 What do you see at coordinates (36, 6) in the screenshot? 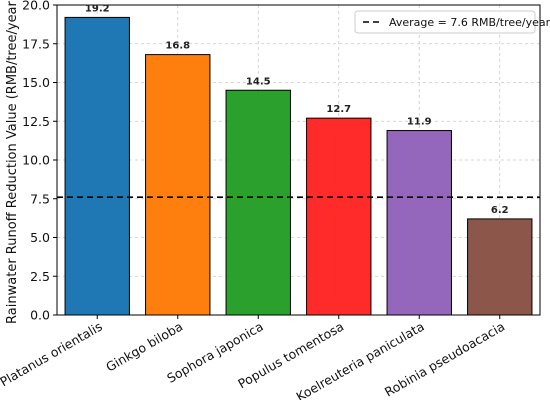
I see `y-tick-label: 20.0` at bounding box center [36, 6].